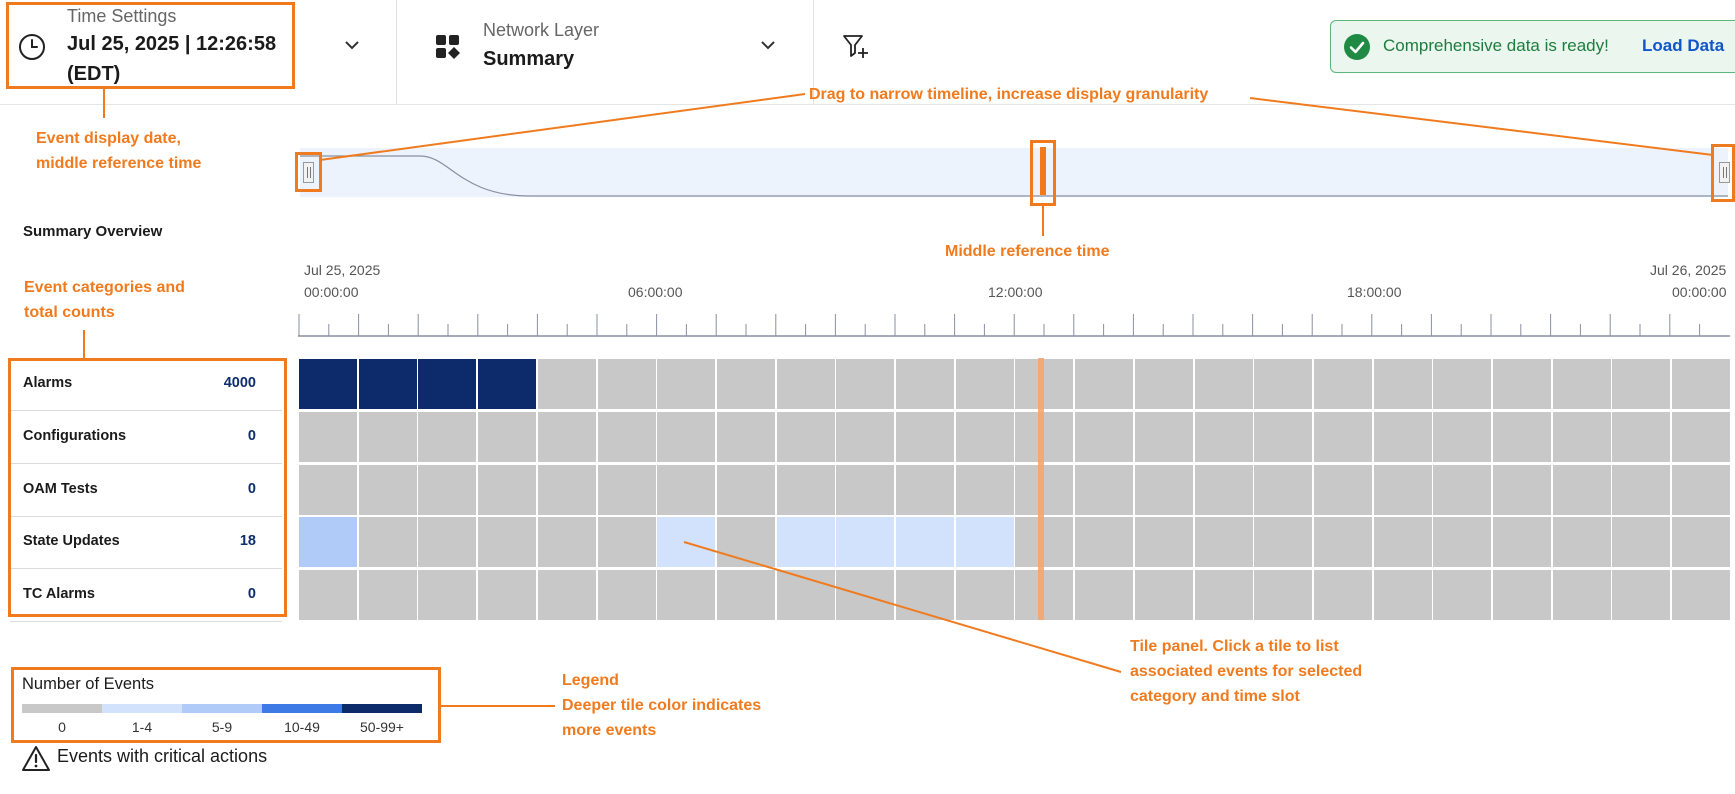  What do you see at coordinates (308, 172) in the screenshot?
I see `timeline-left-handle` at bounding box center [308, 172].